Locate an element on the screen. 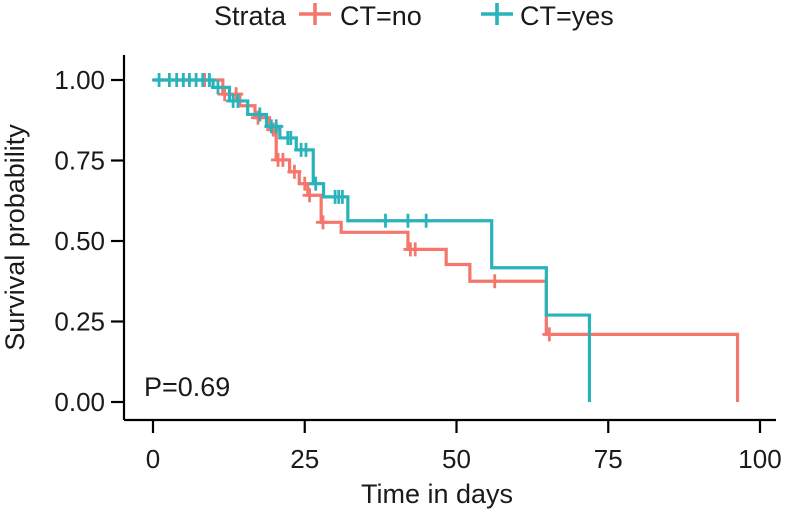  x-tick-label: 75 is located at coordinates (608, 459).